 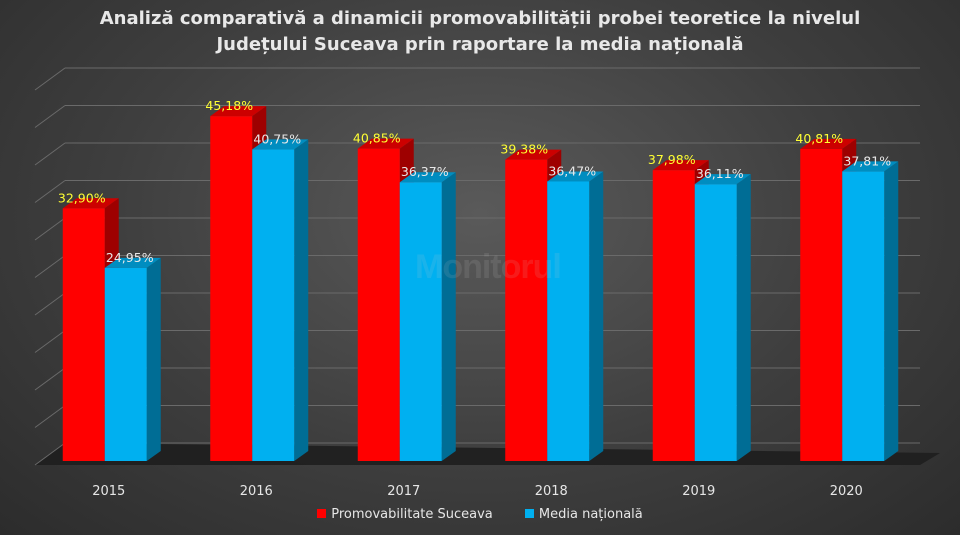 What do you see at coordinates (698, 491) in the screenshot?
I see `x-tick-label: 2019` at bounding box center [698, 491].